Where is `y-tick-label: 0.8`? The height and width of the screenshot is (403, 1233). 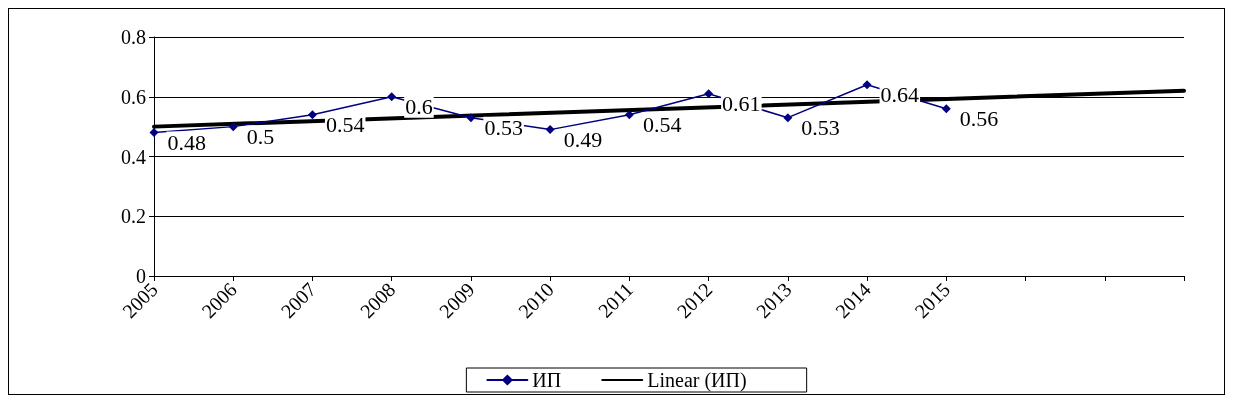 y-tick-label: 0.8 is located at coordinates (133, 37).